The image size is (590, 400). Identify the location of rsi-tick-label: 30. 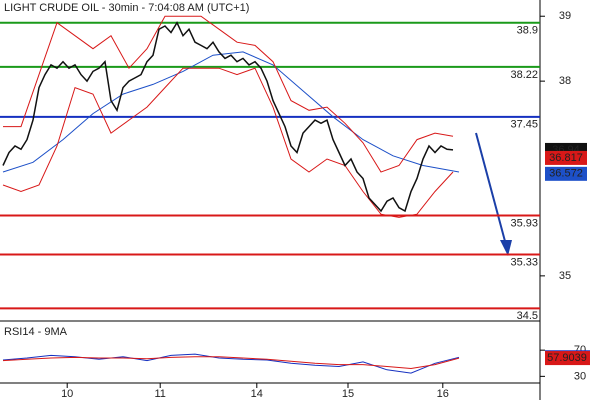
(580, 376).